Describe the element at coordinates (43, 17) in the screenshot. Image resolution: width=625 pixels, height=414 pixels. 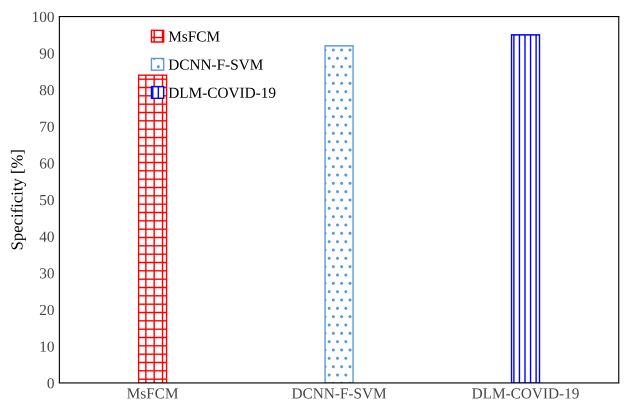
I see `y-tick-label: 100` at that location.